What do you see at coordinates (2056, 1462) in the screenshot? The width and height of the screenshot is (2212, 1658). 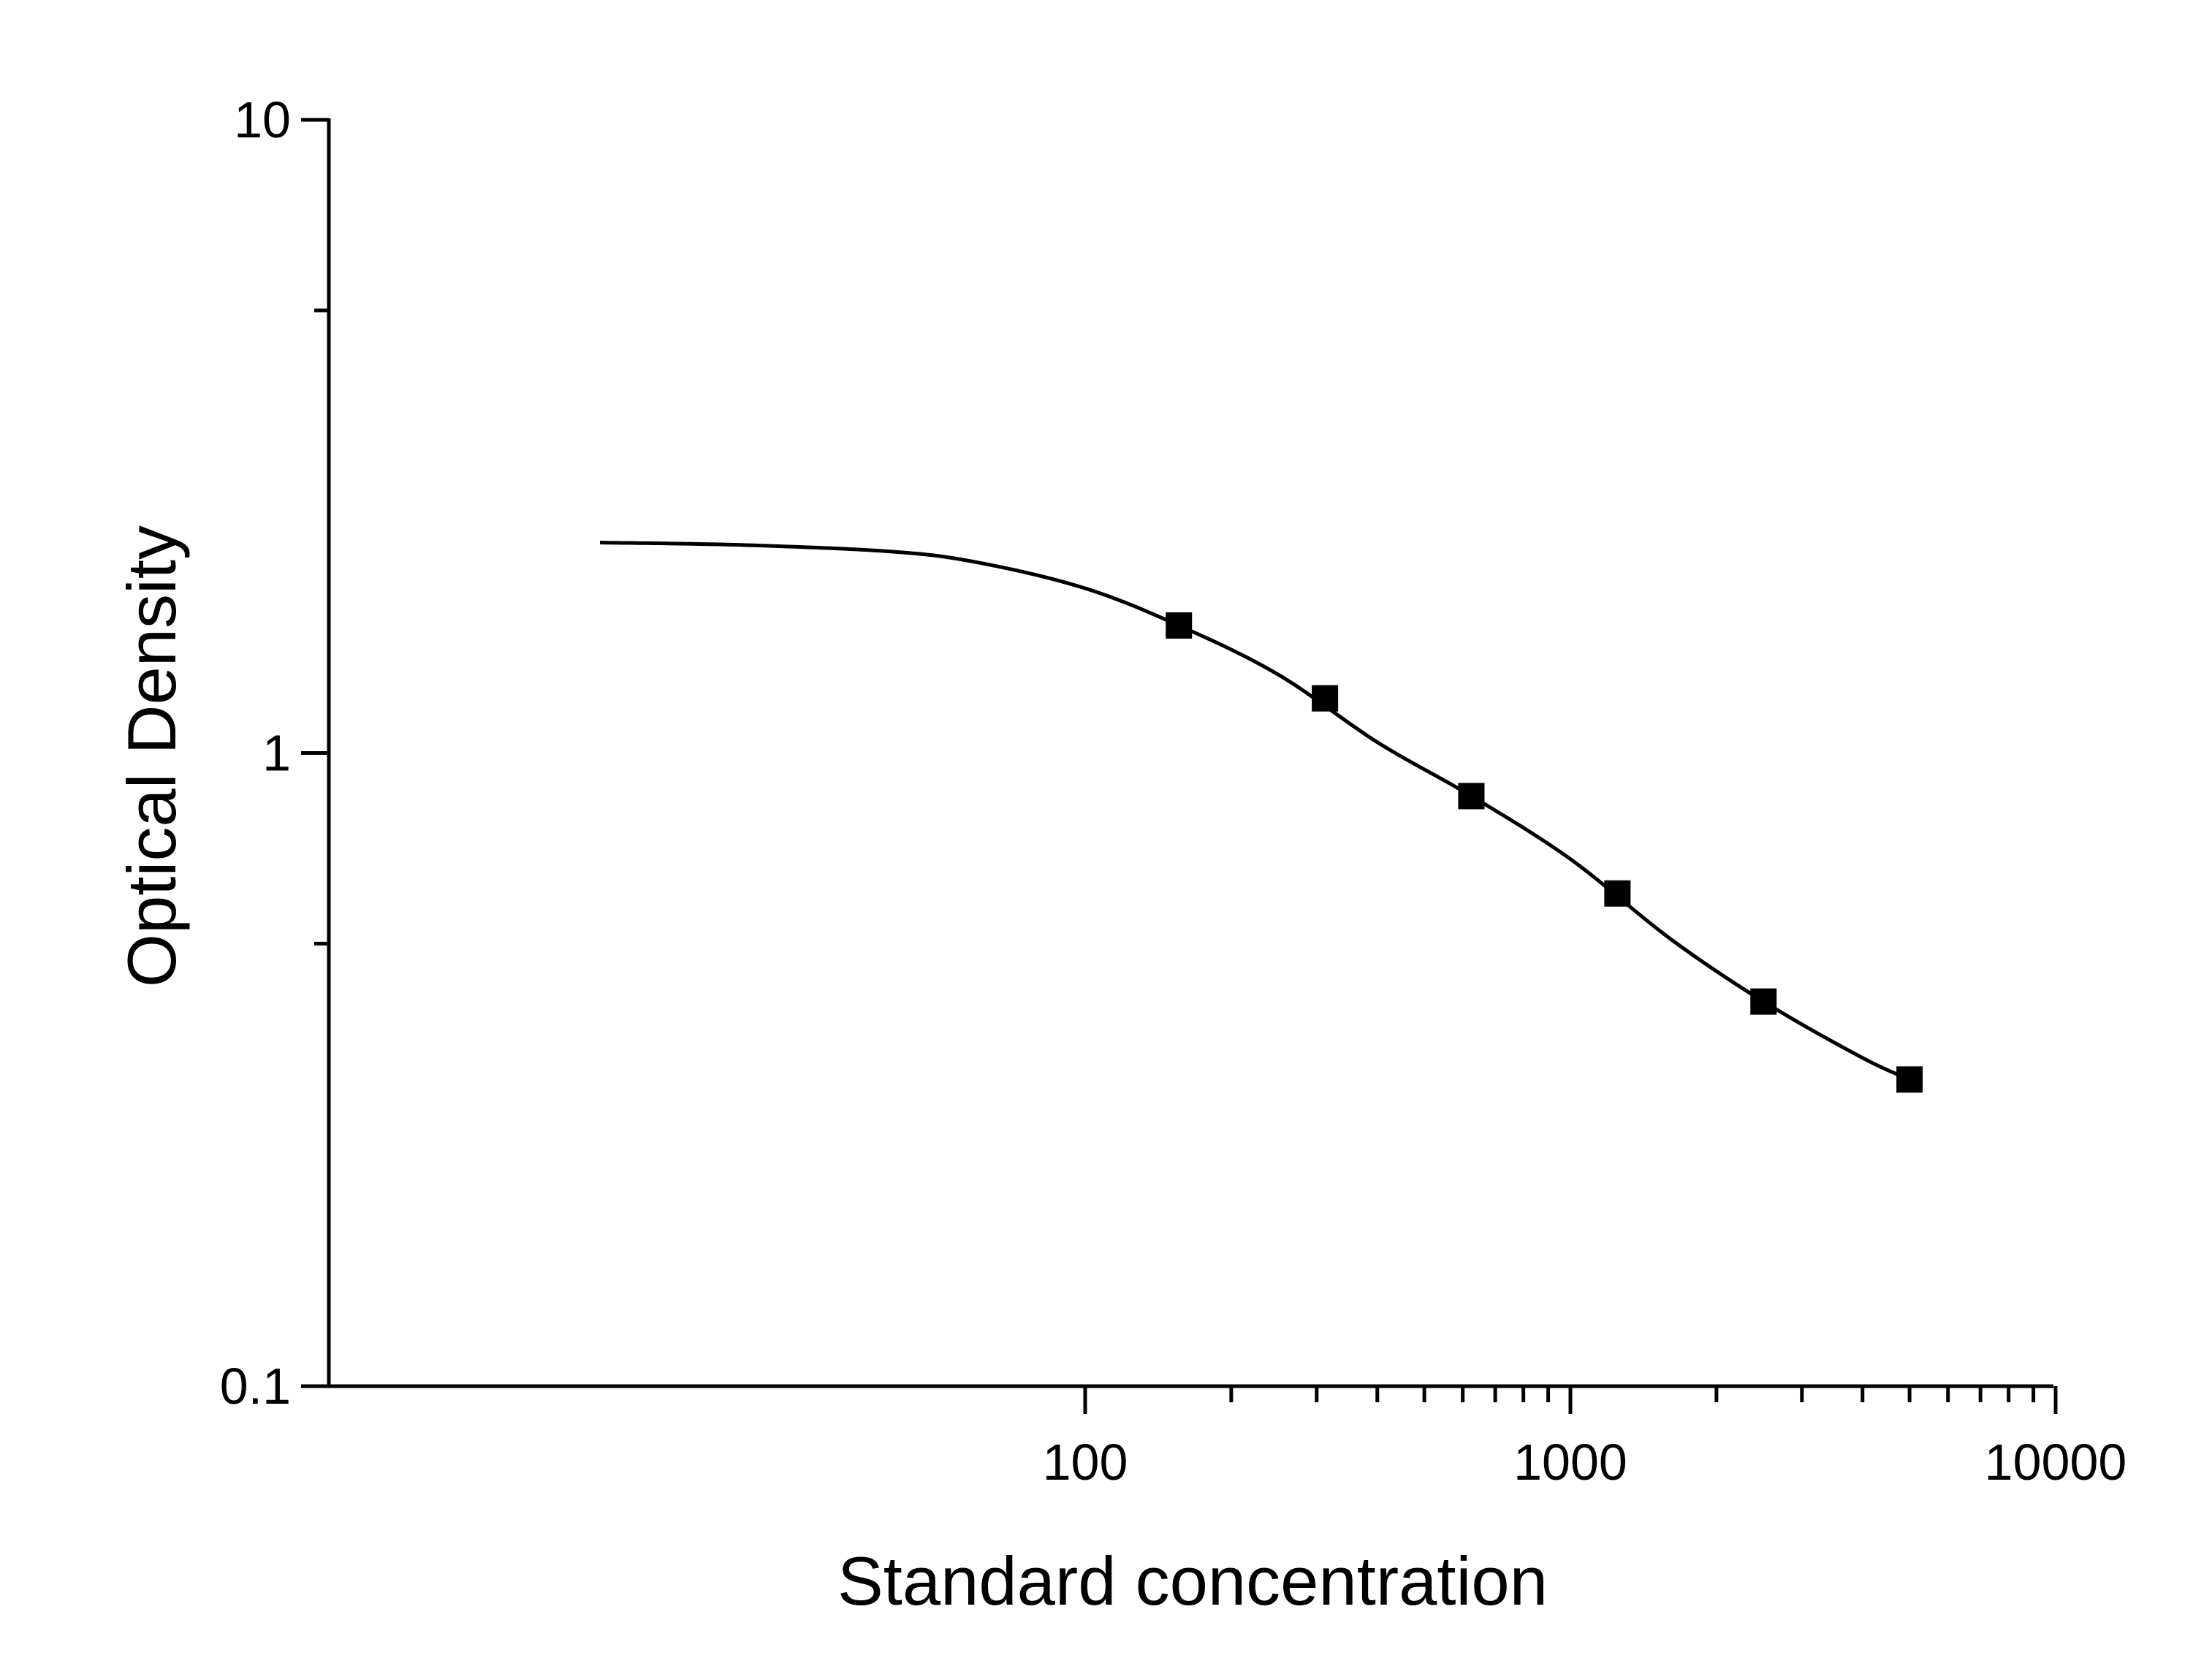 I see `x-tick-label: 10000` at bounding box center [2056, 1462].